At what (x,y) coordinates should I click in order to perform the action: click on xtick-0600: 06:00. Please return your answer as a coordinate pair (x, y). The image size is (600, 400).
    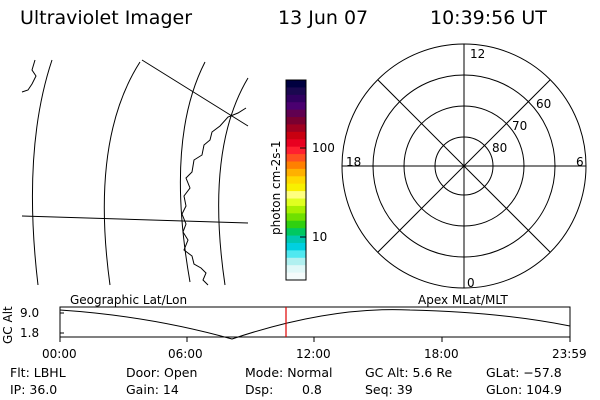
    Looking at the image, I should click on (185, 354).